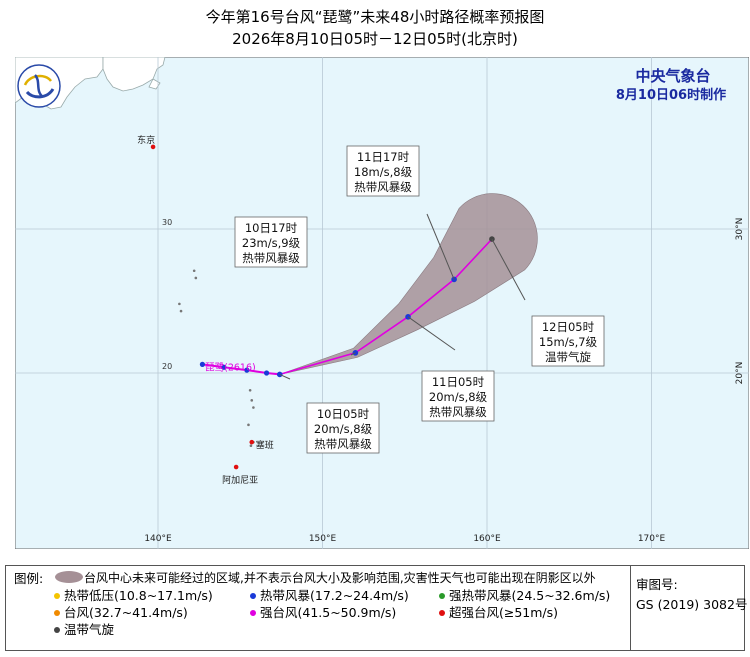  I want to click on legend-item: 热带低压(10.8~17.1m/s), so click(133, 595).